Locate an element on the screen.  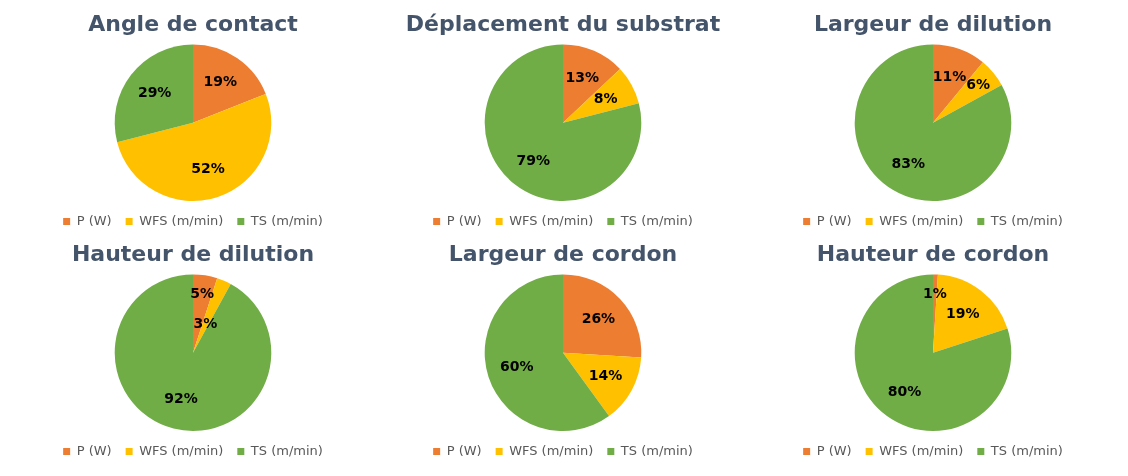
data-label: 92% is located at coordinates (181, 398).